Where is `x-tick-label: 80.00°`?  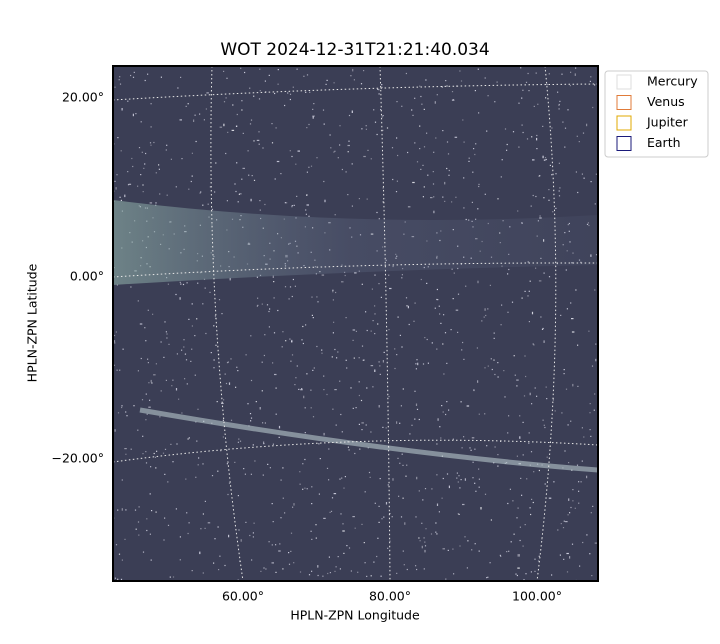
x-tick-label: 80.00° is located at coordinates (390, 596).